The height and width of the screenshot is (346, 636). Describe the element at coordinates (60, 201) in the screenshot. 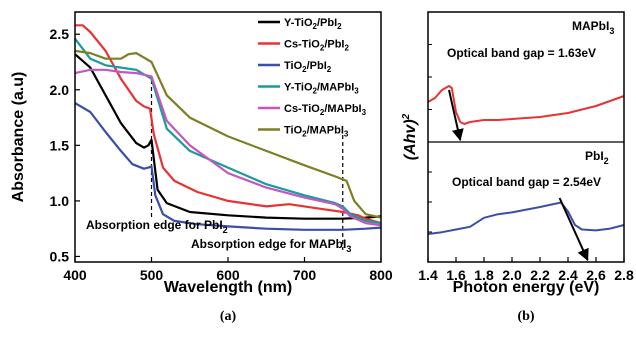

I see `y-tick-label: 1.0` at that location.